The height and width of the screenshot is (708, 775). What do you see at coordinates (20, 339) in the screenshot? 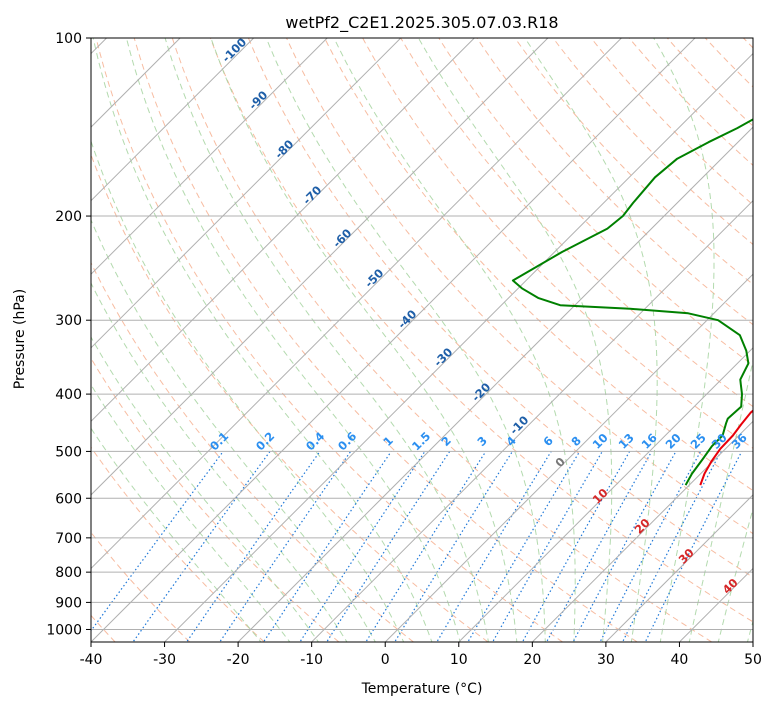
I see `y-axis-label: Pressure (hPa)` at bounding box center [20, 339].